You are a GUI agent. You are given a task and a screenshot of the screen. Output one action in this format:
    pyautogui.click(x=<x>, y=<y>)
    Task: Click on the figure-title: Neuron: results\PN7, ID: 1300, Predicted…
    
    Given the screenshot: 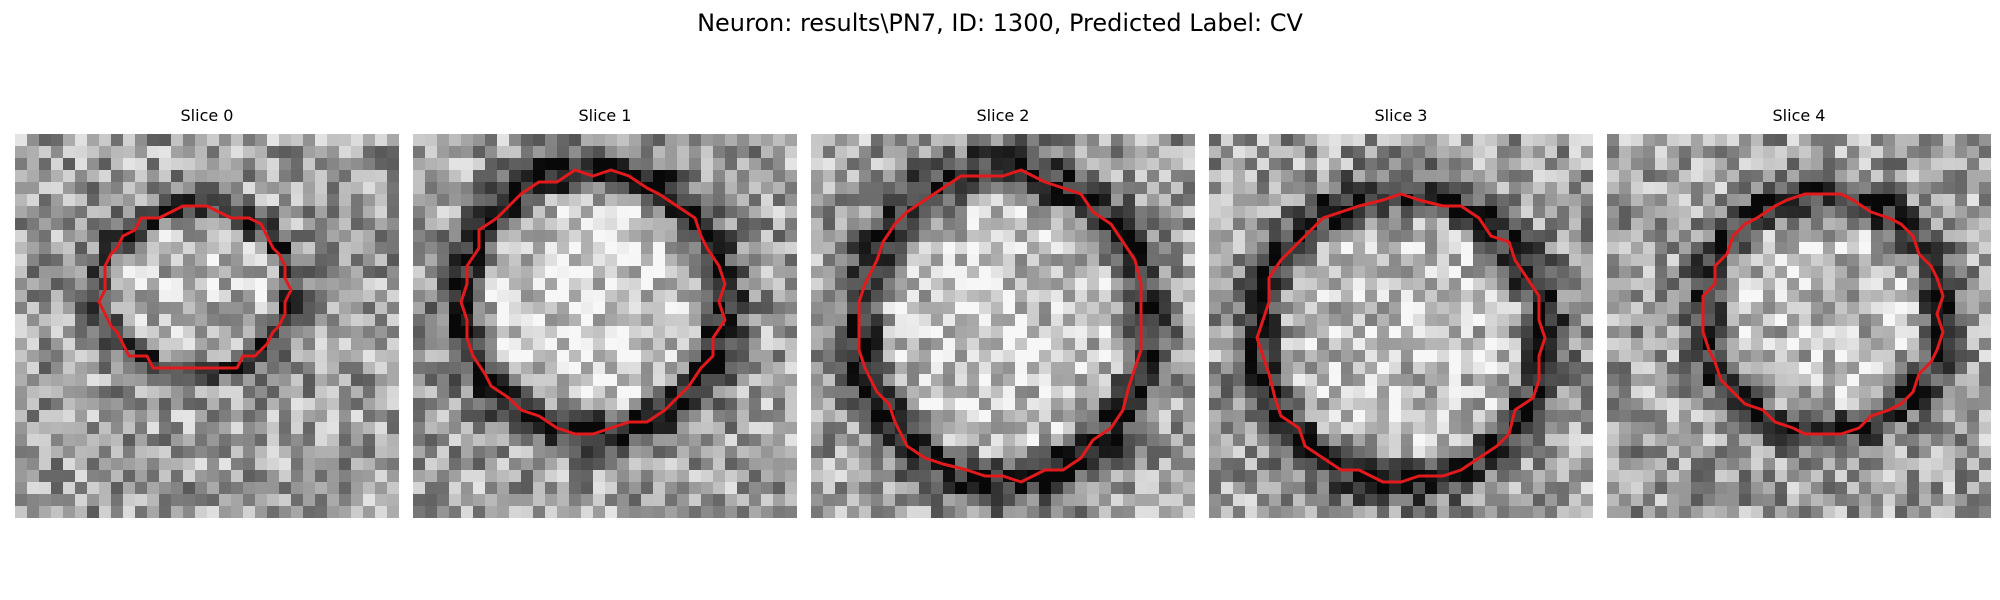 What is the action you would take?
    pyautogui.click(x=1000, y=23)
    